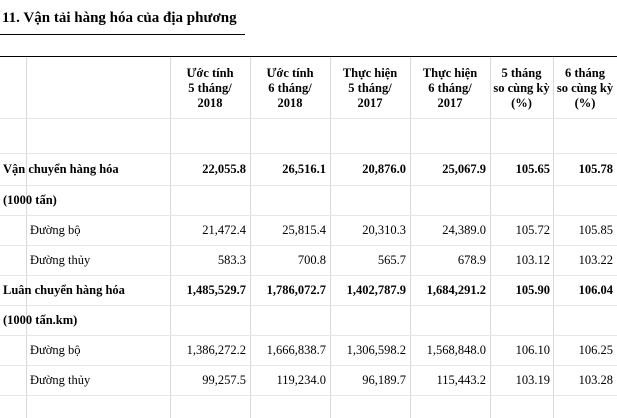 This screenshot has height=418, width=617. I want to click on cell: 106.10, so click(532, 350).